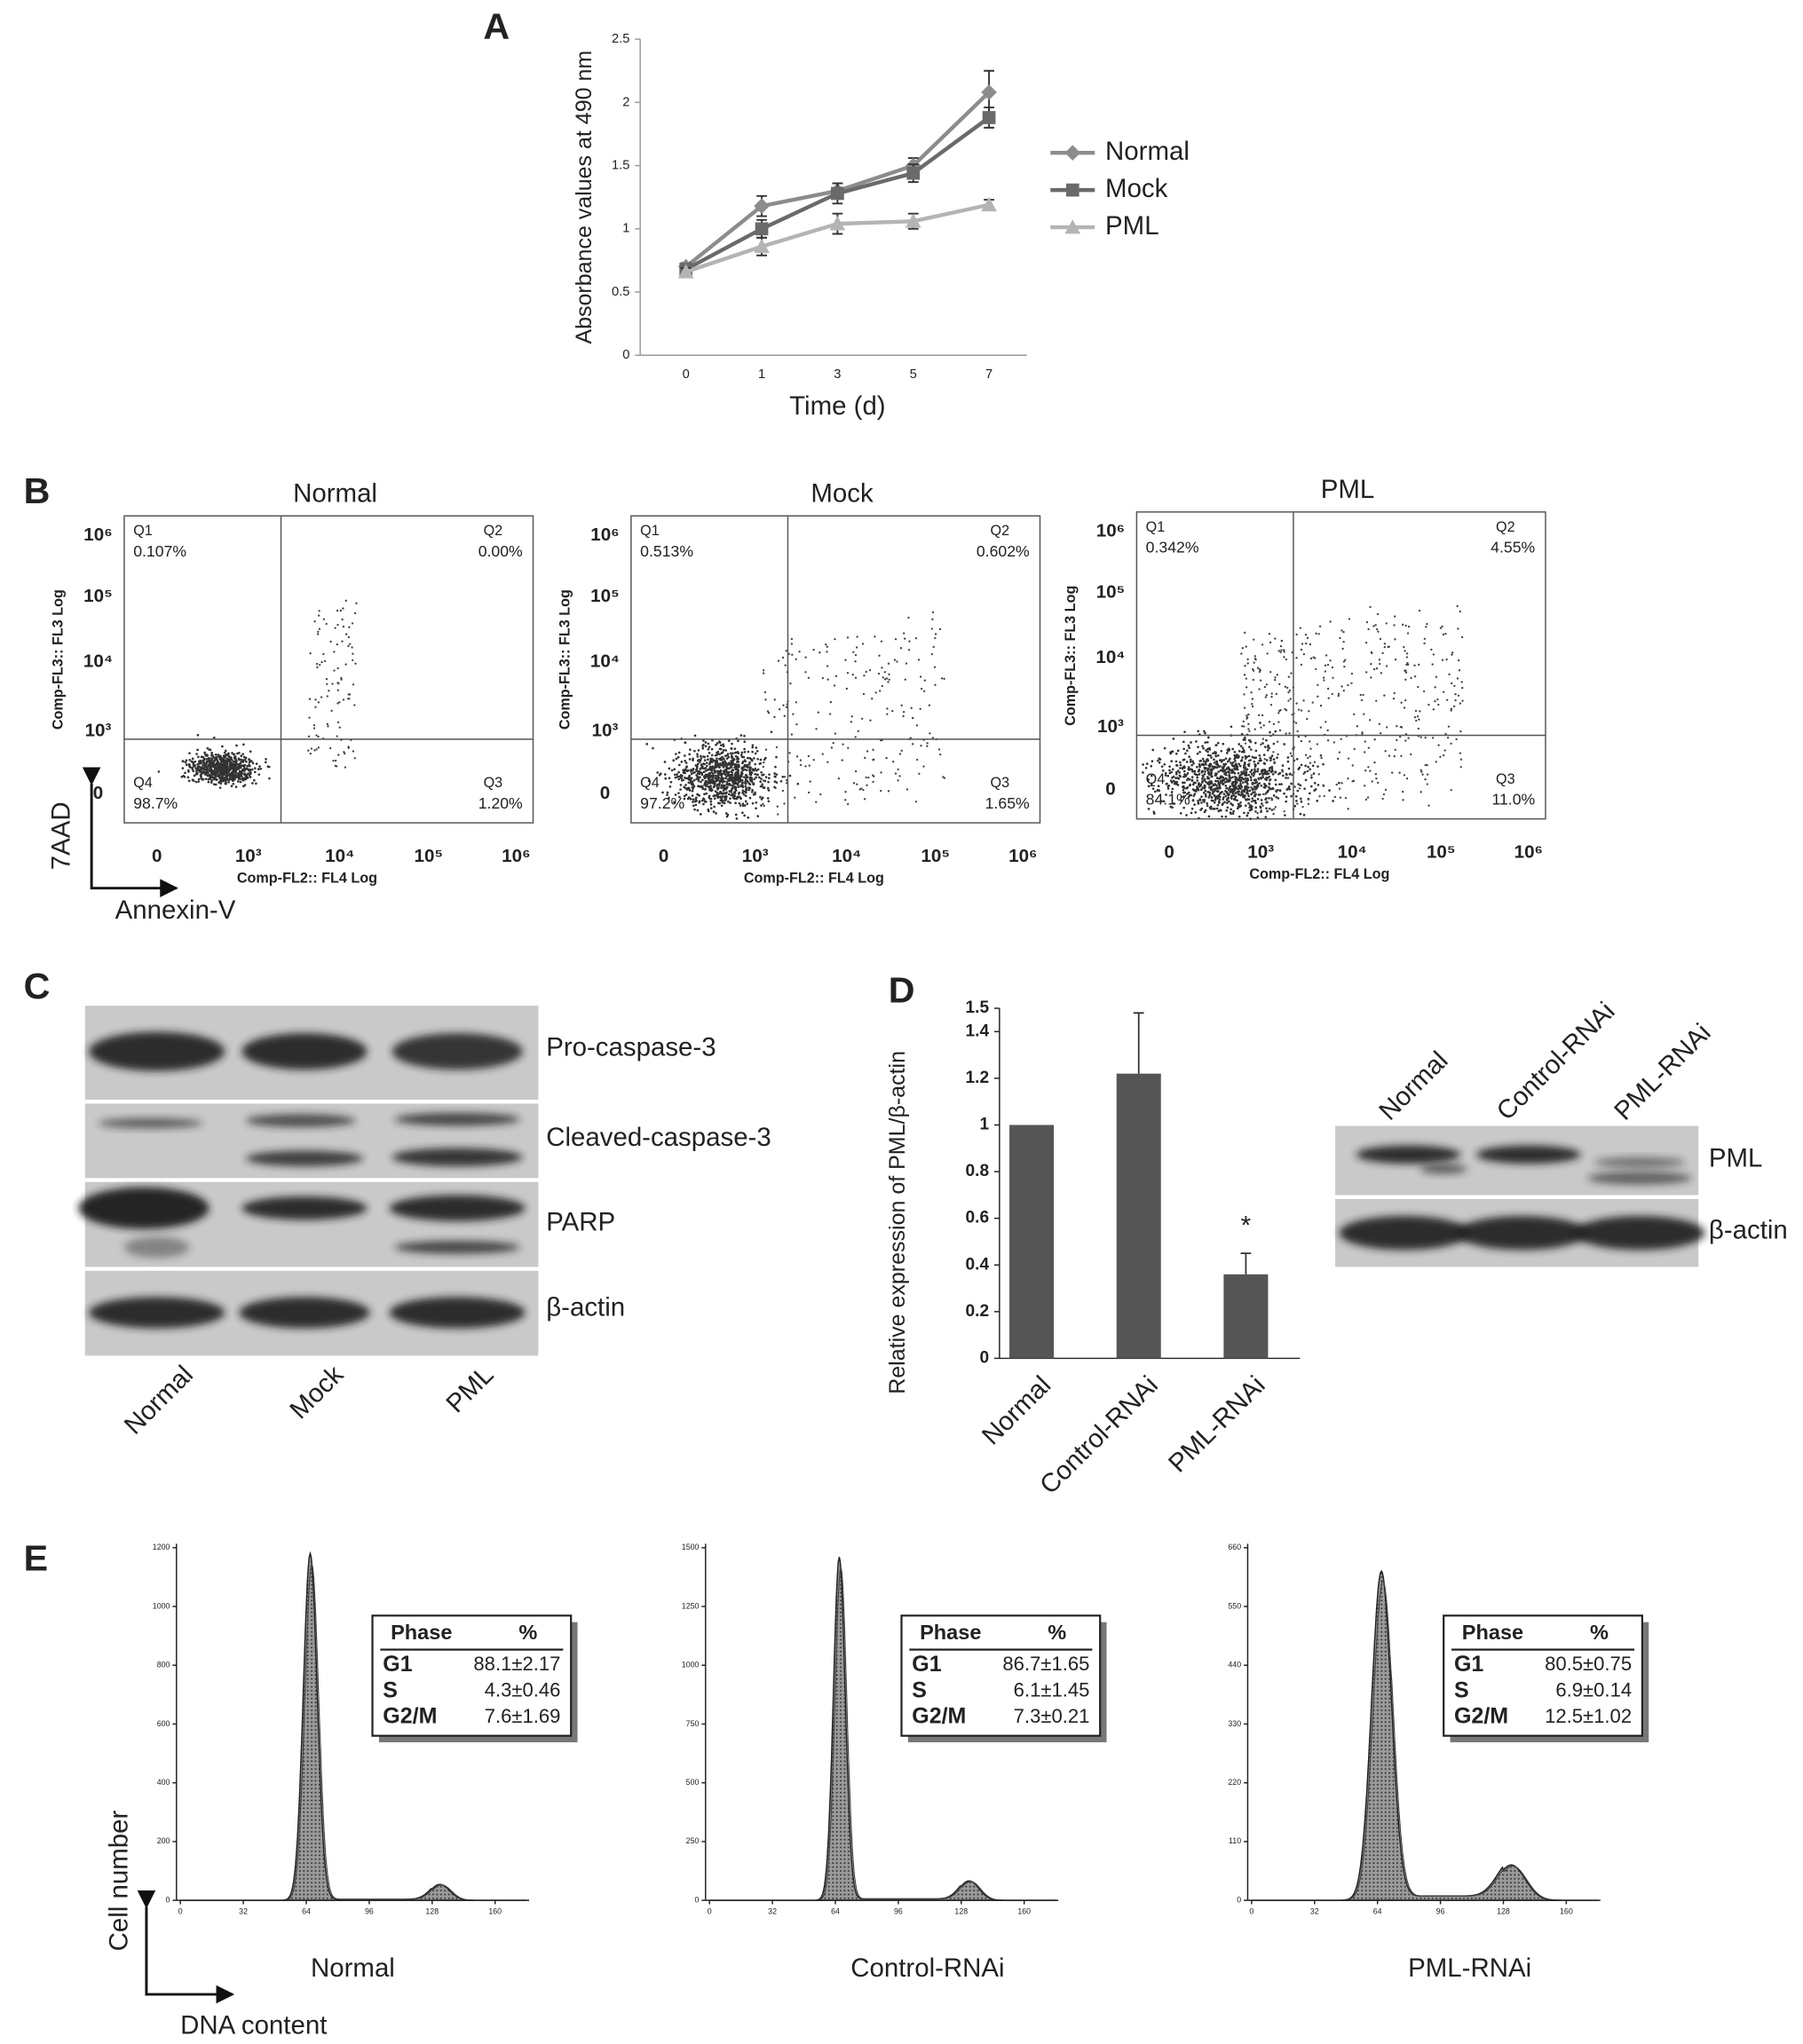 The width and height of the screenshot is (1803, 2044). I want to click on plot-title: Normal, so click(353, 1968).